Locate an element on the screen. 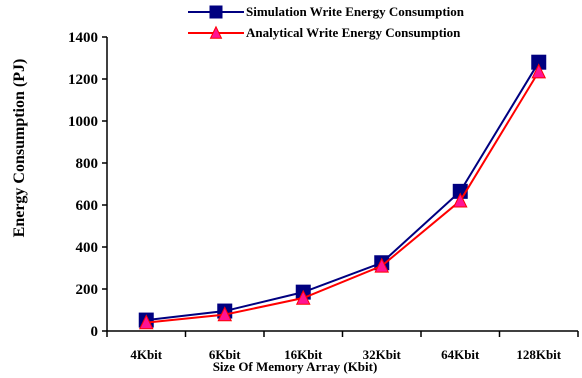  legend-label: Analytical Write Energy Consumption is located at coordinates (353, 32).